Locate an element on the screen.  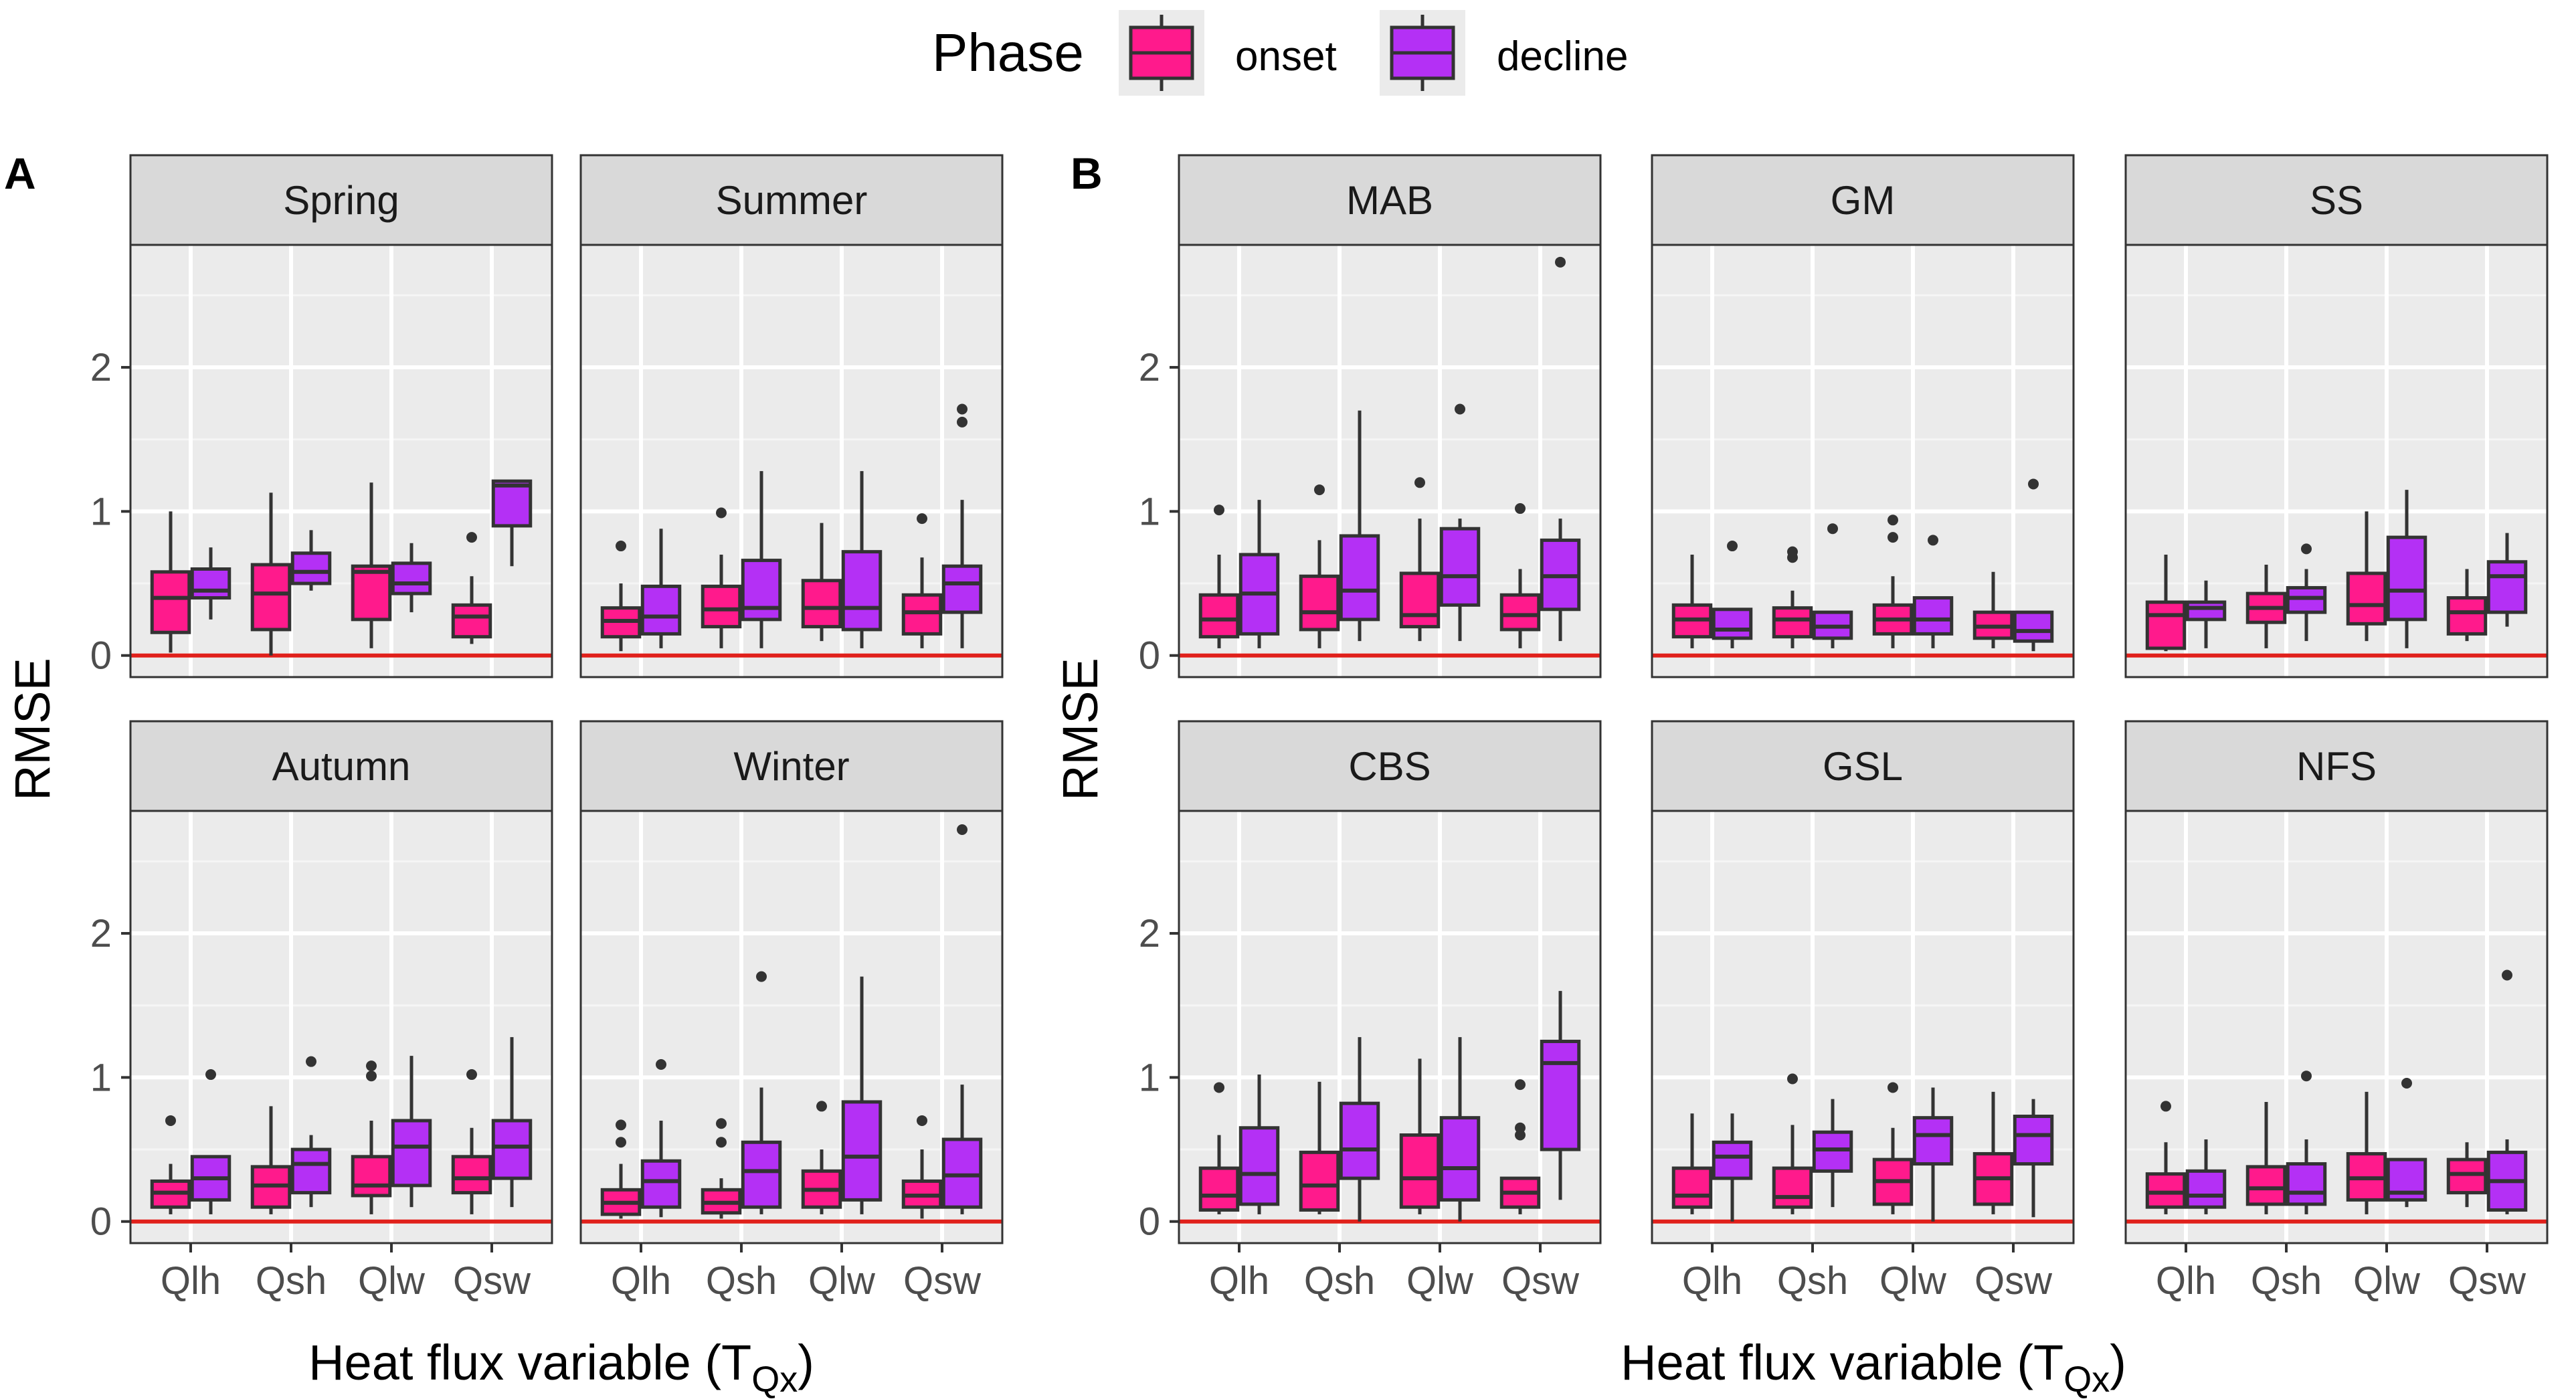
y-axis-title-b: RMSE is located at coordinates (1080, 729).